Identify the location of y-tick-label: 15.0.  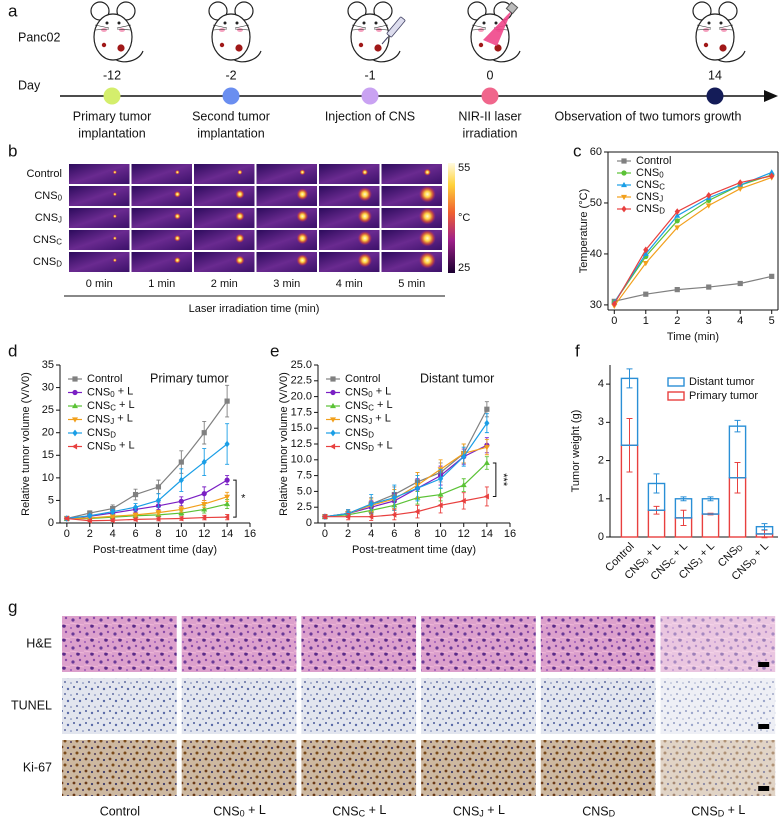
(301, 428).